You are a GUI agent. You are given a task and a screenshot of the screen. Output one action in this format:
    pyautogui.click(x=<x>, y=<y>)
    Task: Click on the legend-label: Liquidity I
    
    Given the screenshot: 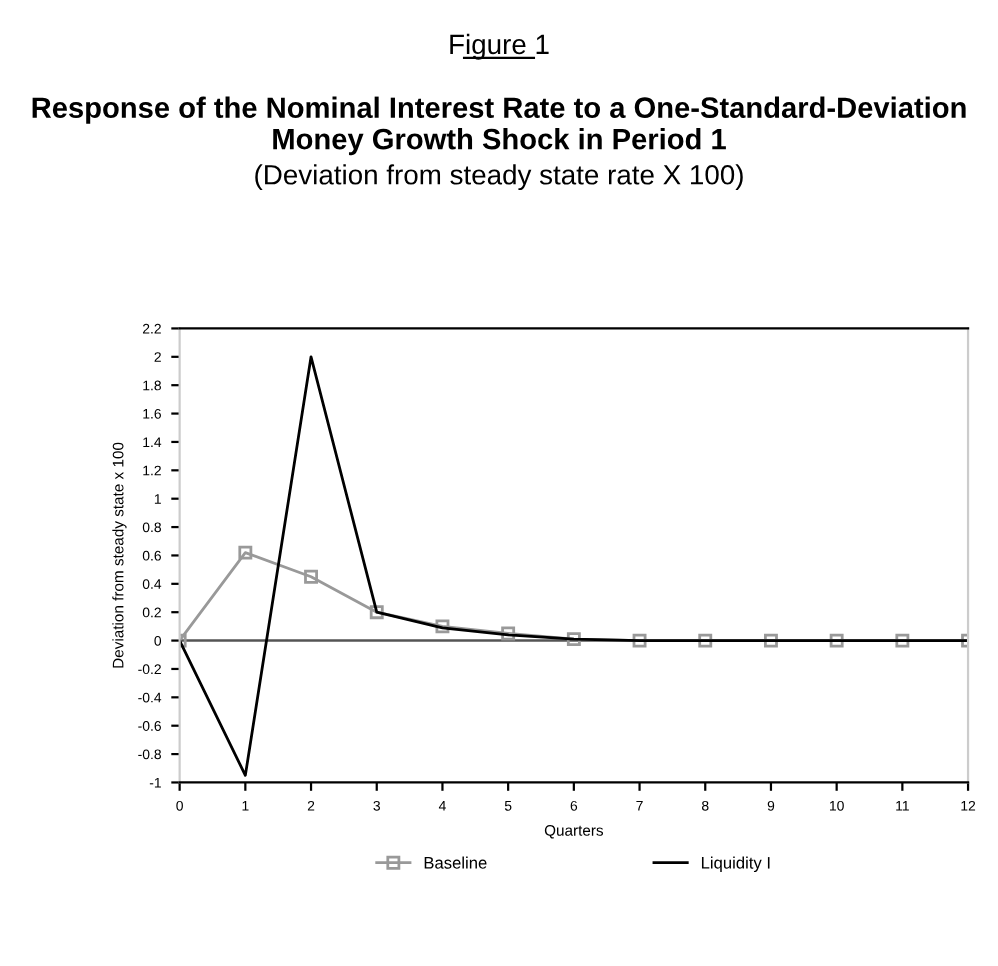 What is the action you would take?
    pyautogui.click(x=735, y=864)
    